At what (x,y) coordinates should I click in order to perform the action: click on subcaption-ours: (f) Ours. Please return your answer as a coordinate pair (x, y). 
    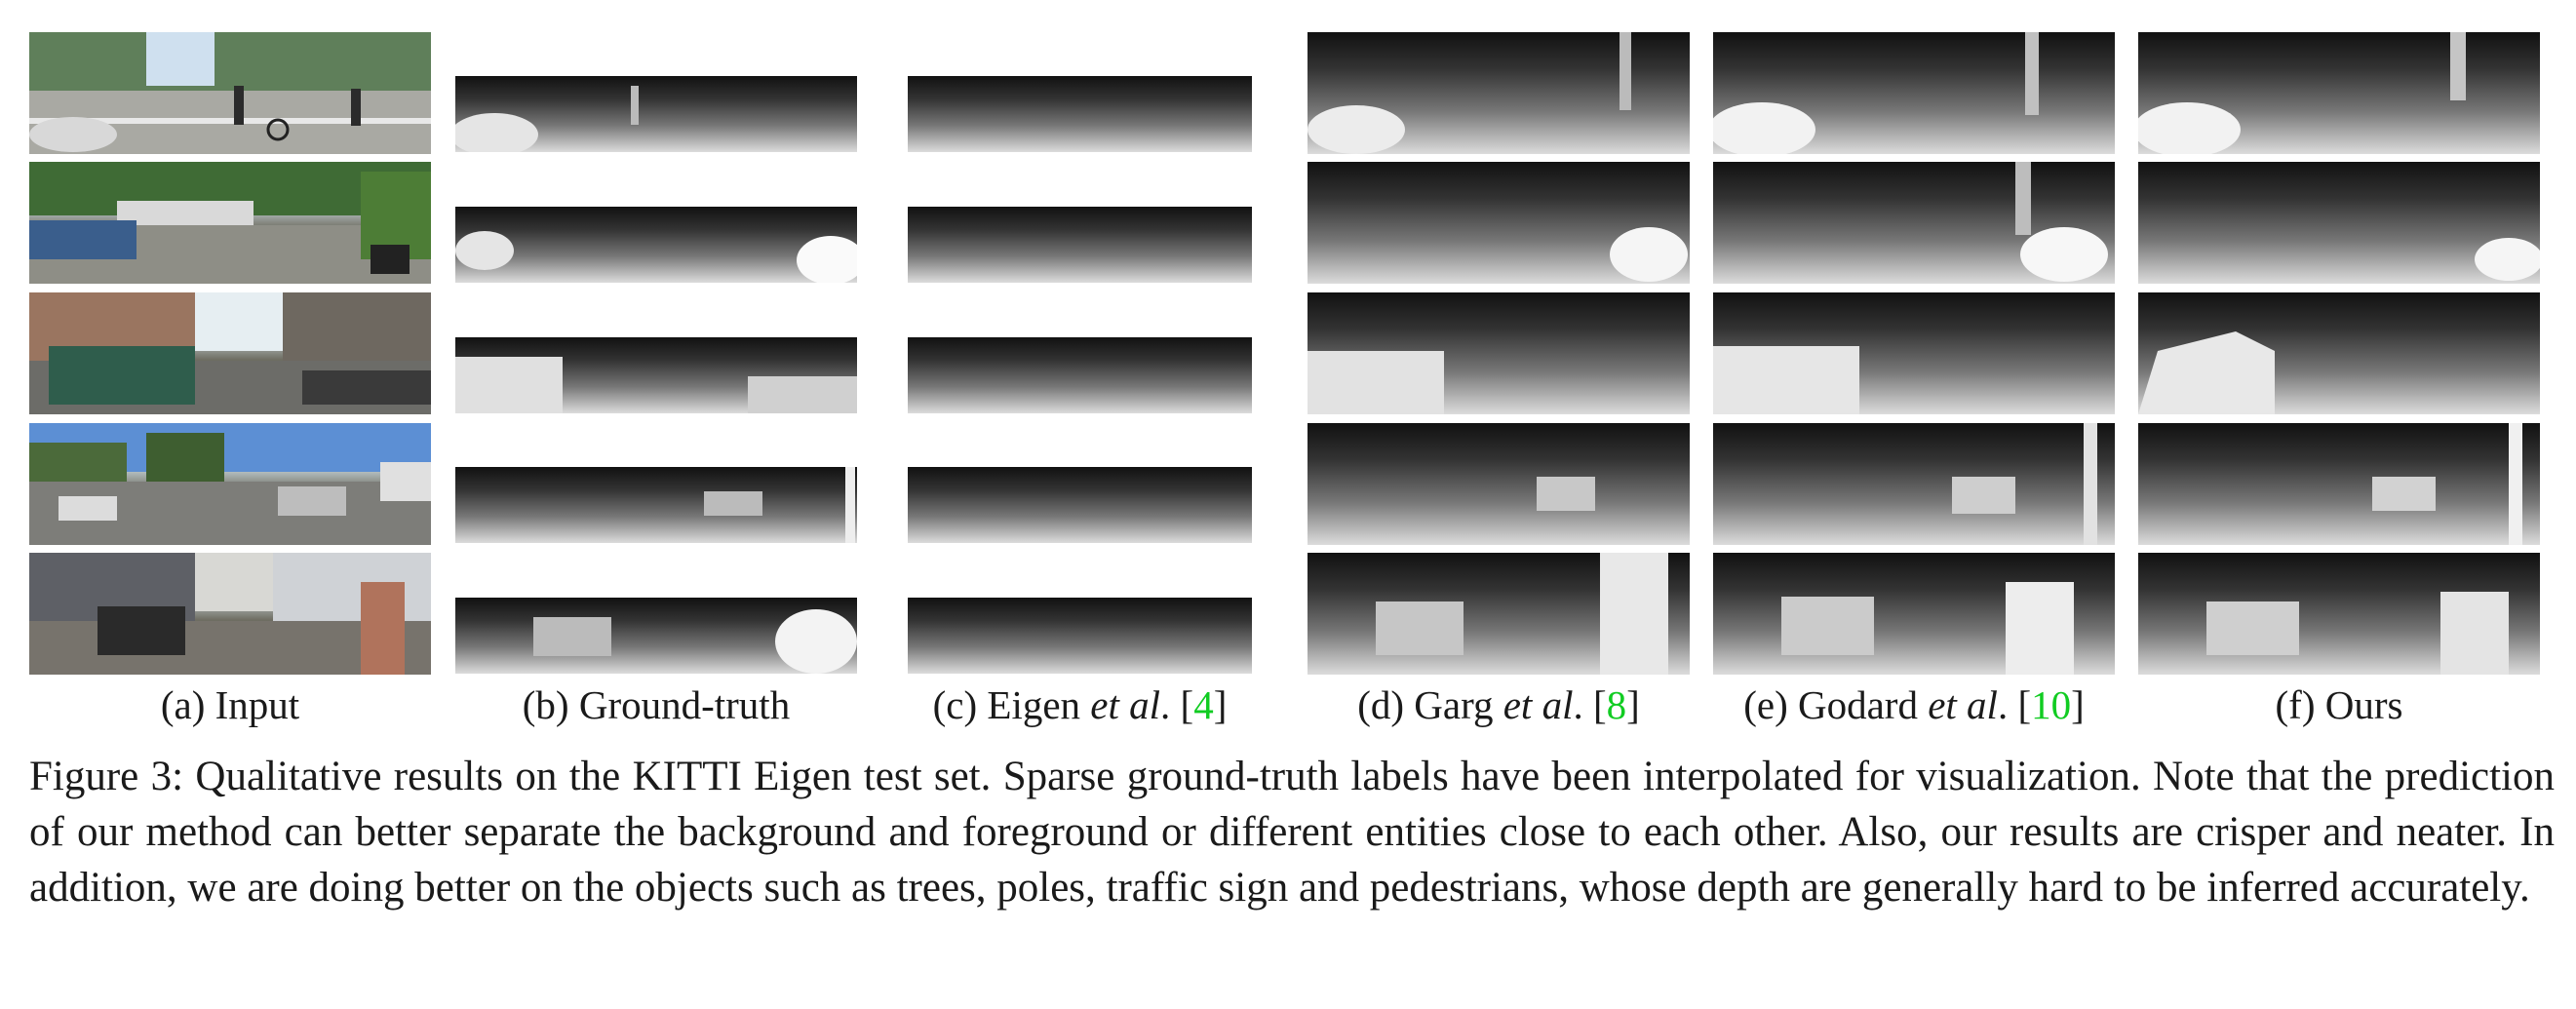
    Looking at the image, I should click on (2339, 705).